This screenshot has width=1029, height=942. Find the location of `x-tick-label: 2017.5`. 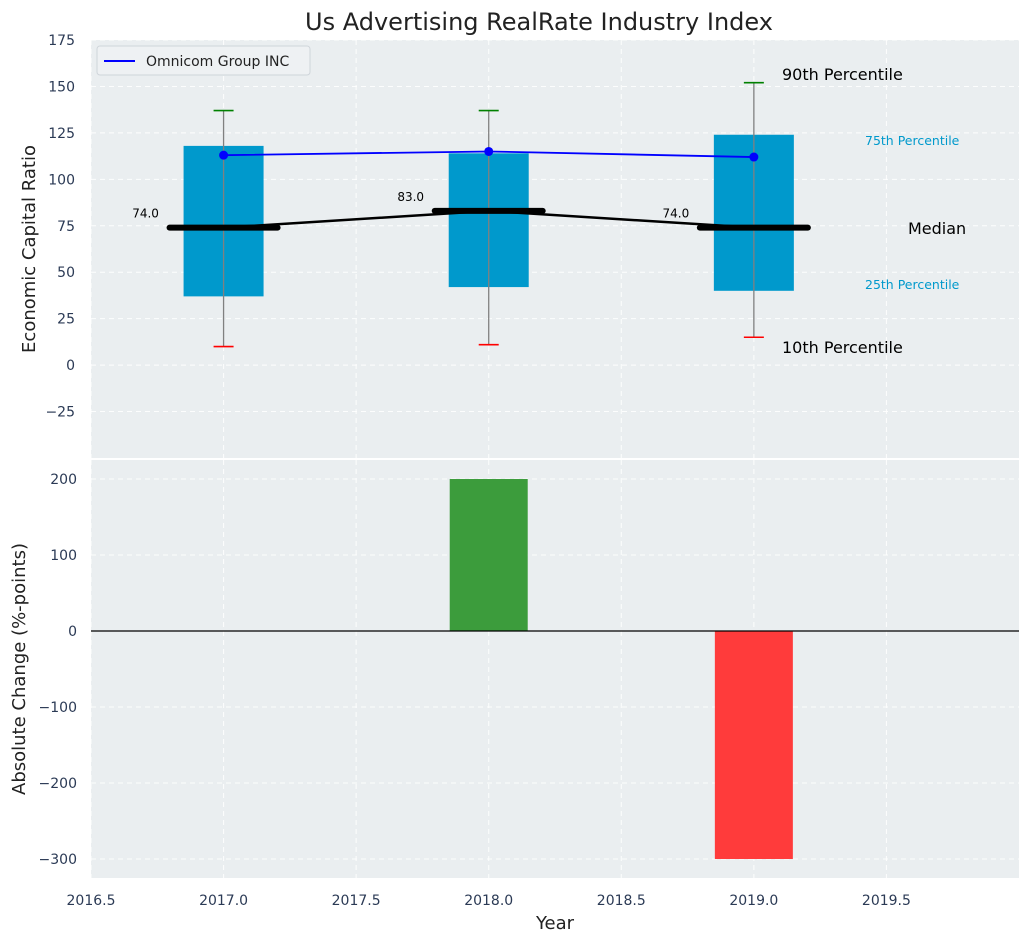

x-tick-label: 2017.5 is located at coordinates (356, 901).